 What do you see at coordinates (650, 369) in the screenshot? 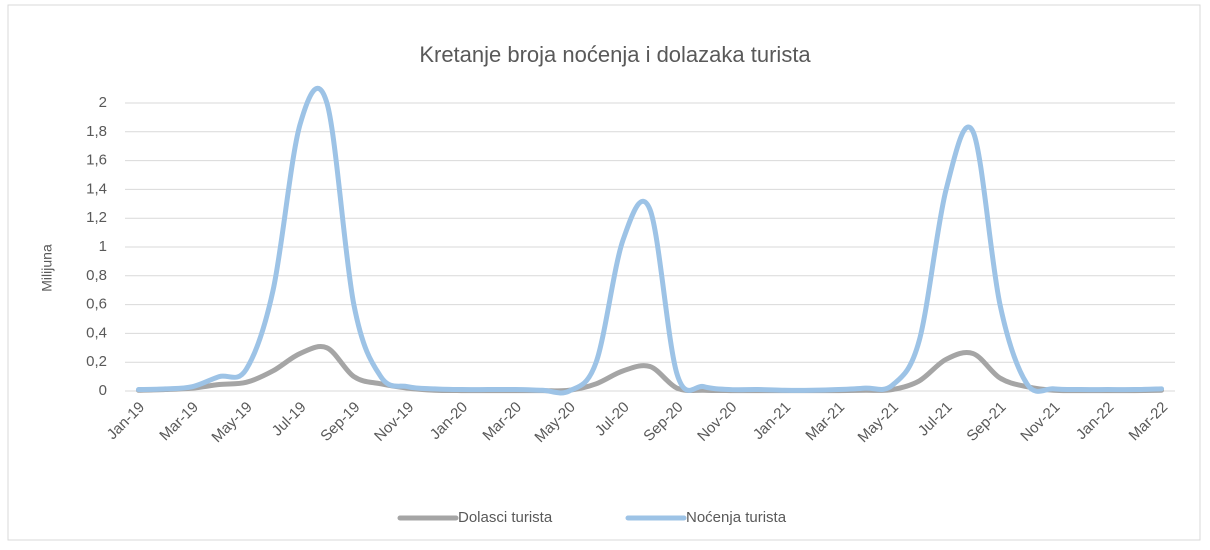
I see `series-line` at bounding box center [650, 369].